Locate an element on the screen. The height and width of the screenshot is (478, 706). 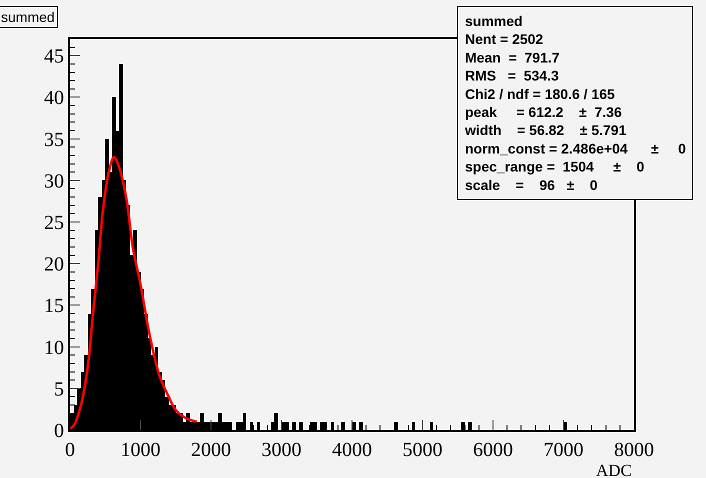
y-tick-label: 45 is located at coordinates (54, 57).